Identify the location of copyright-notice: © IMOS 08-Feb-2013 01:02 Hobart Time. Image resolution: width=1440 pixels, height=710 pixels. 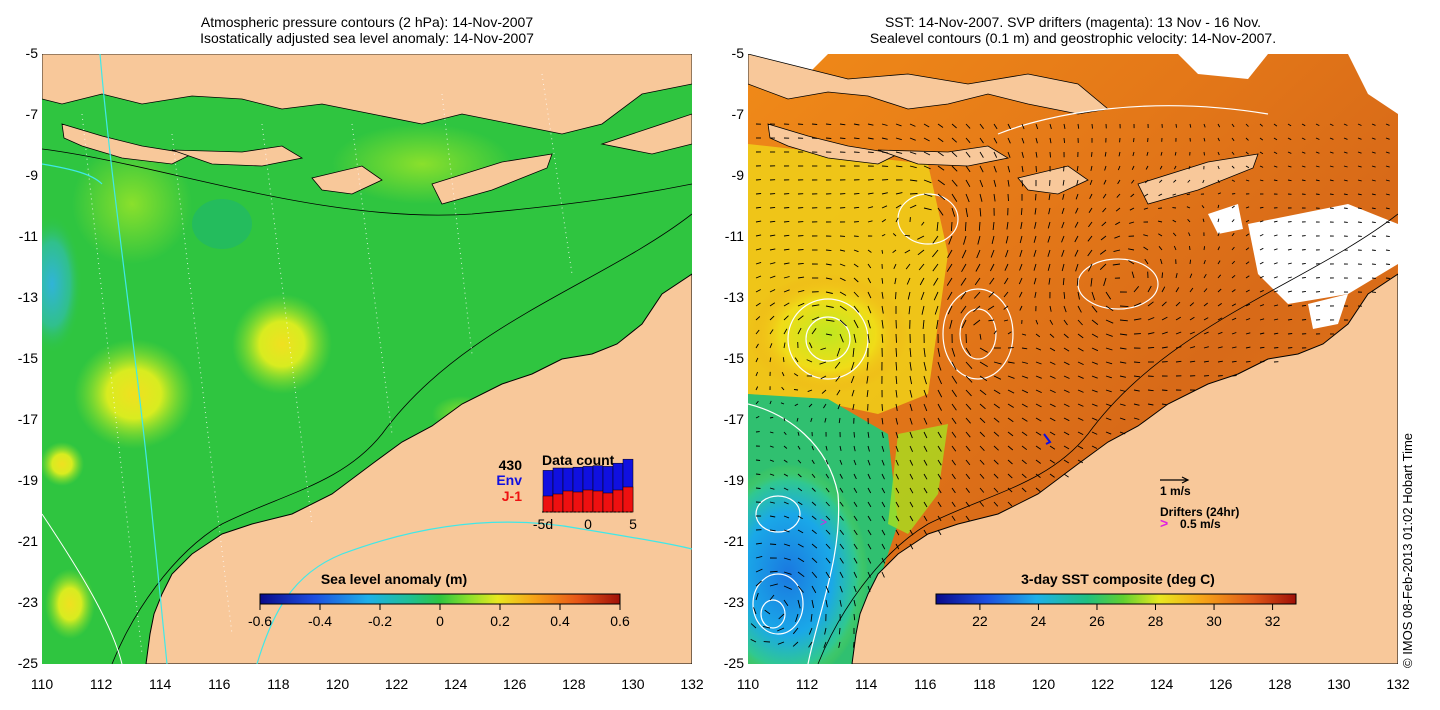
(1407, 550).